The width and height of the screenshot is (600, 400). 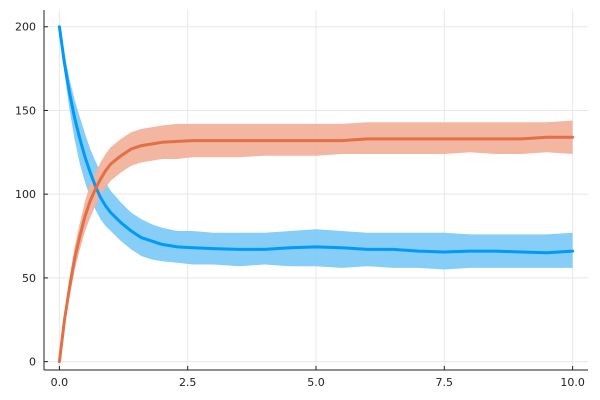 I want to click on x-tick-label-2: 5.0, so click(x=316, y=382).